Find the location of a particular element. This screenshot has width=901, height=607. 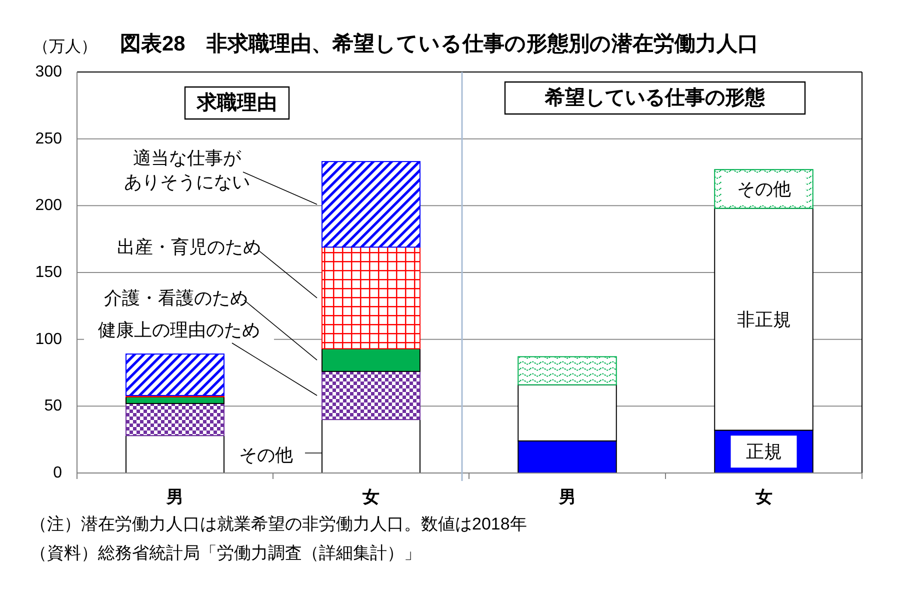

y-tick-label: 250 is located at coordinates (48, 139).